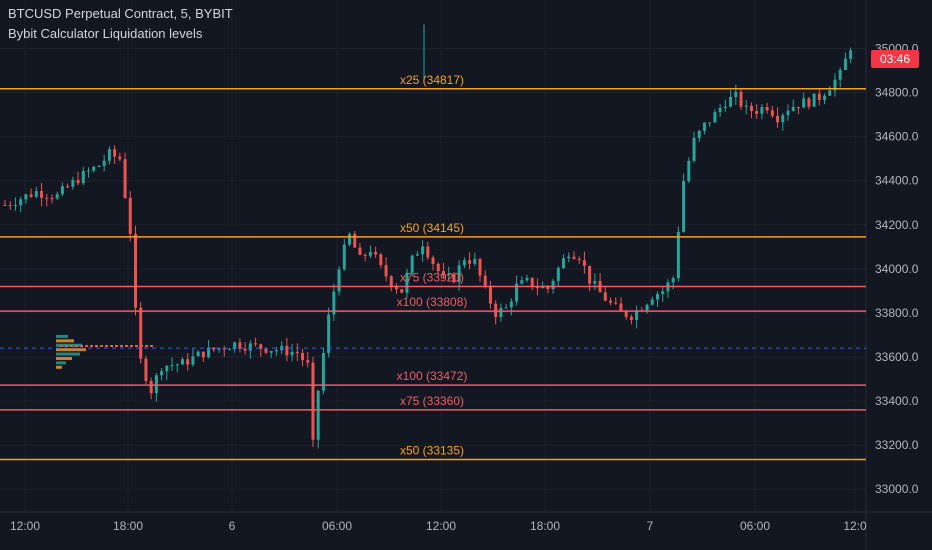 The width and height of the screenshot is (932, 550). I want to click on indicator-title: Bybit Calculator Liquidation levels, so click(105, 33).